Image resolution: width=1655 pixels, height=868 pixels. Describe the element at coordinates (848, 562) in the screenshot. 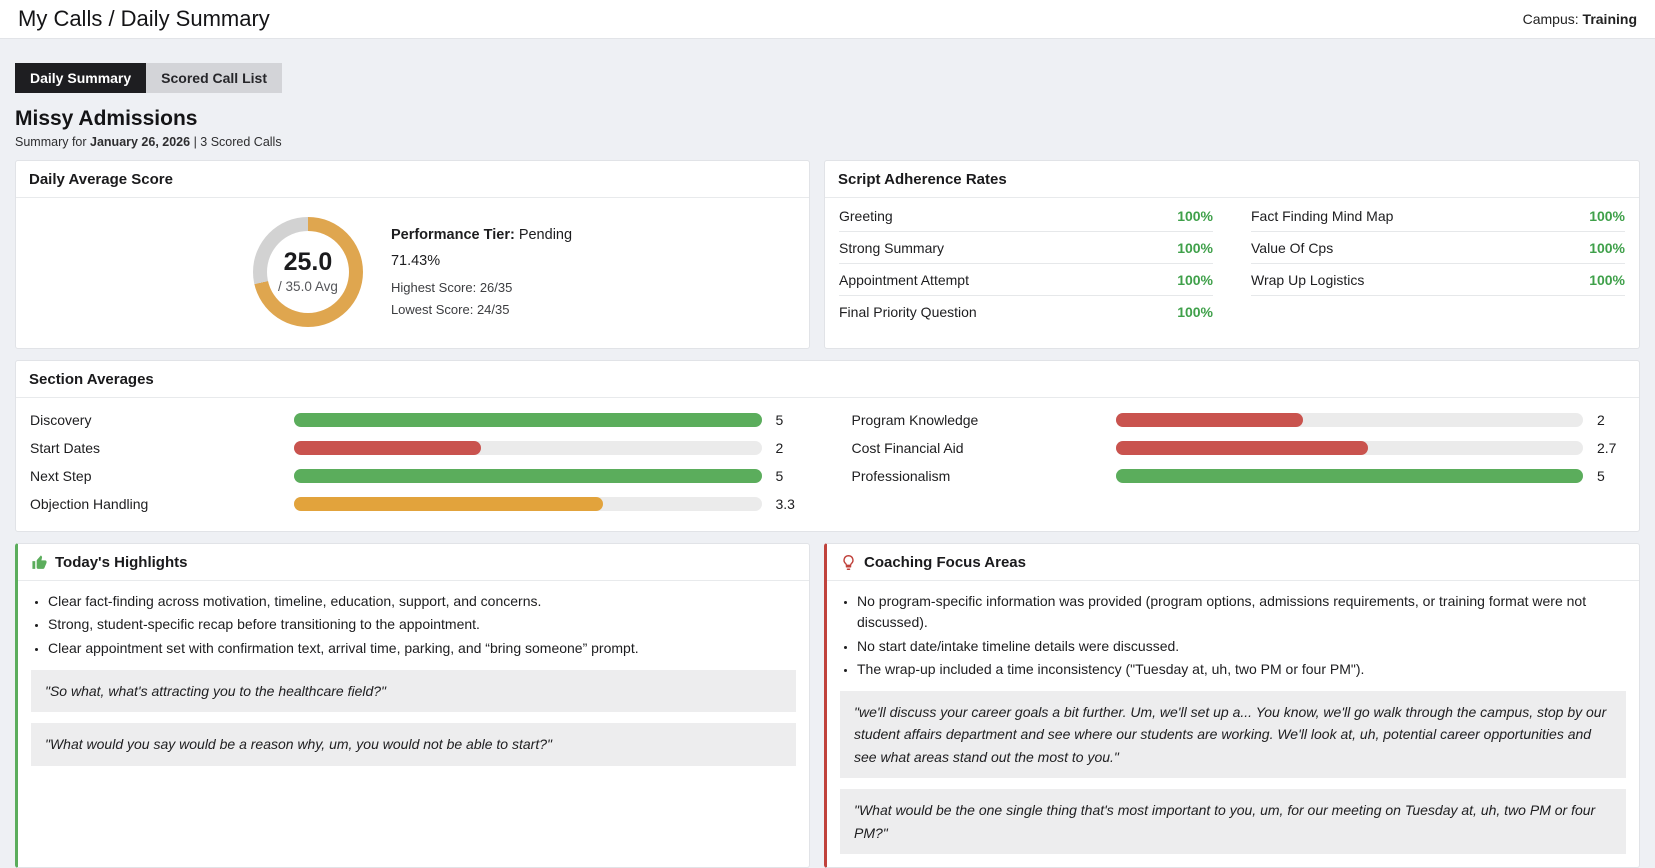

I see `lightbulb-icon` at that location.